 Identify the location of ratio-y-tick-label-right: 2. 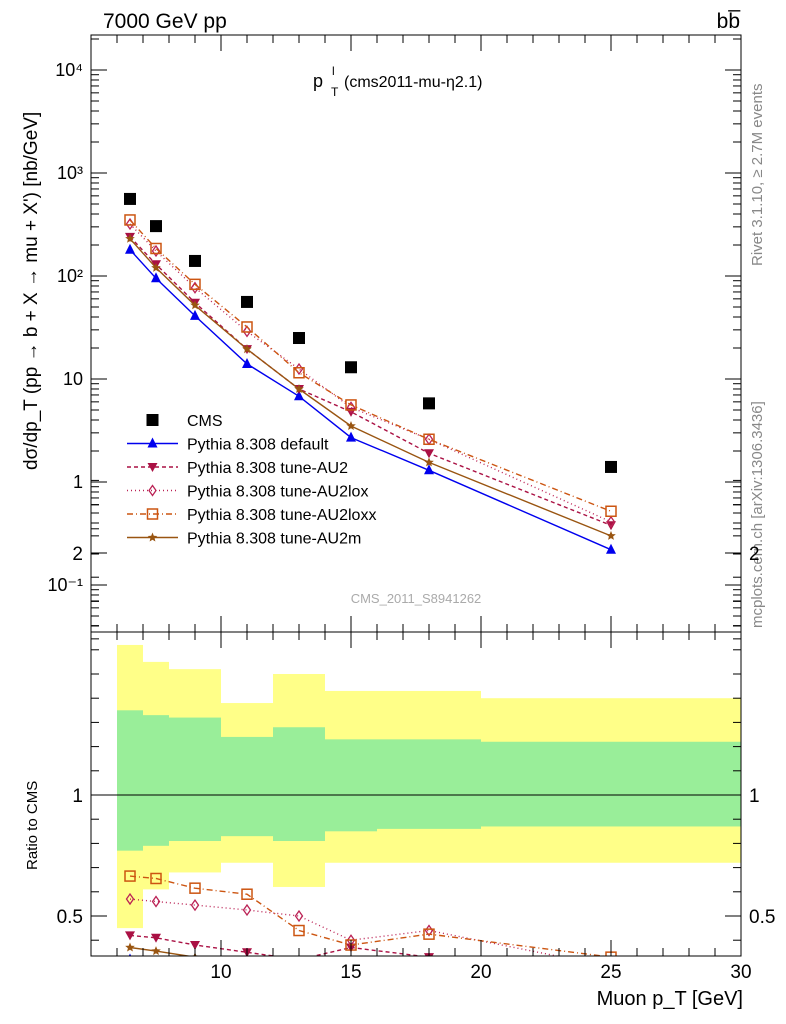
(754, 554).